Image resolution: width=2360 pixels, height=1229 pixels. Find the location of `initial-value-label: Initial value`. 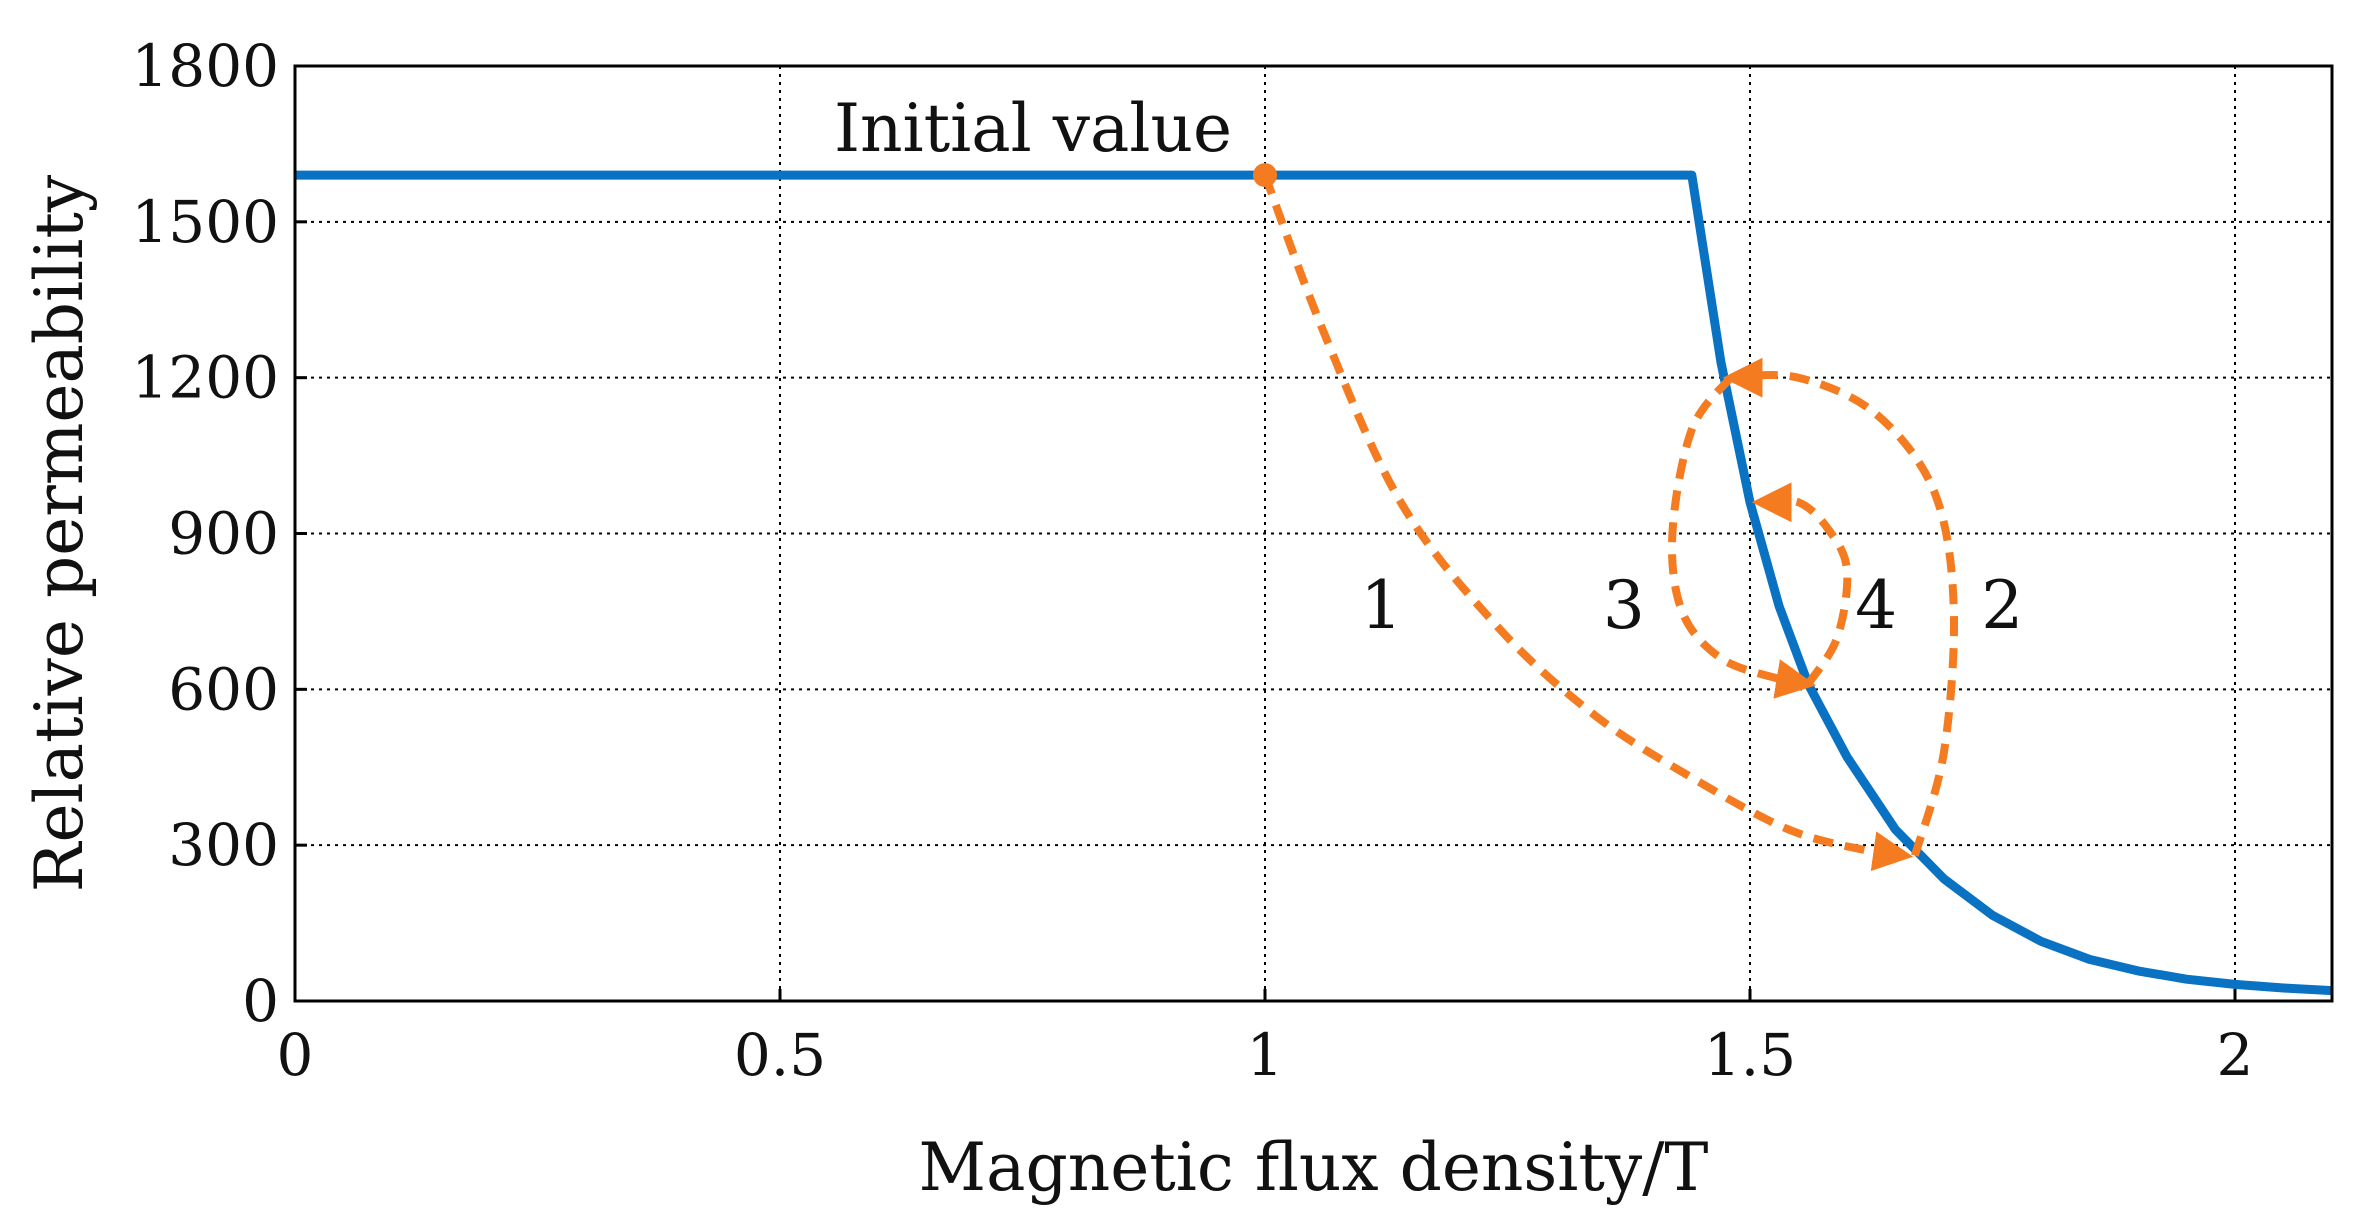

initial-value-label: Initial value is located at coordinates (1033, 128).